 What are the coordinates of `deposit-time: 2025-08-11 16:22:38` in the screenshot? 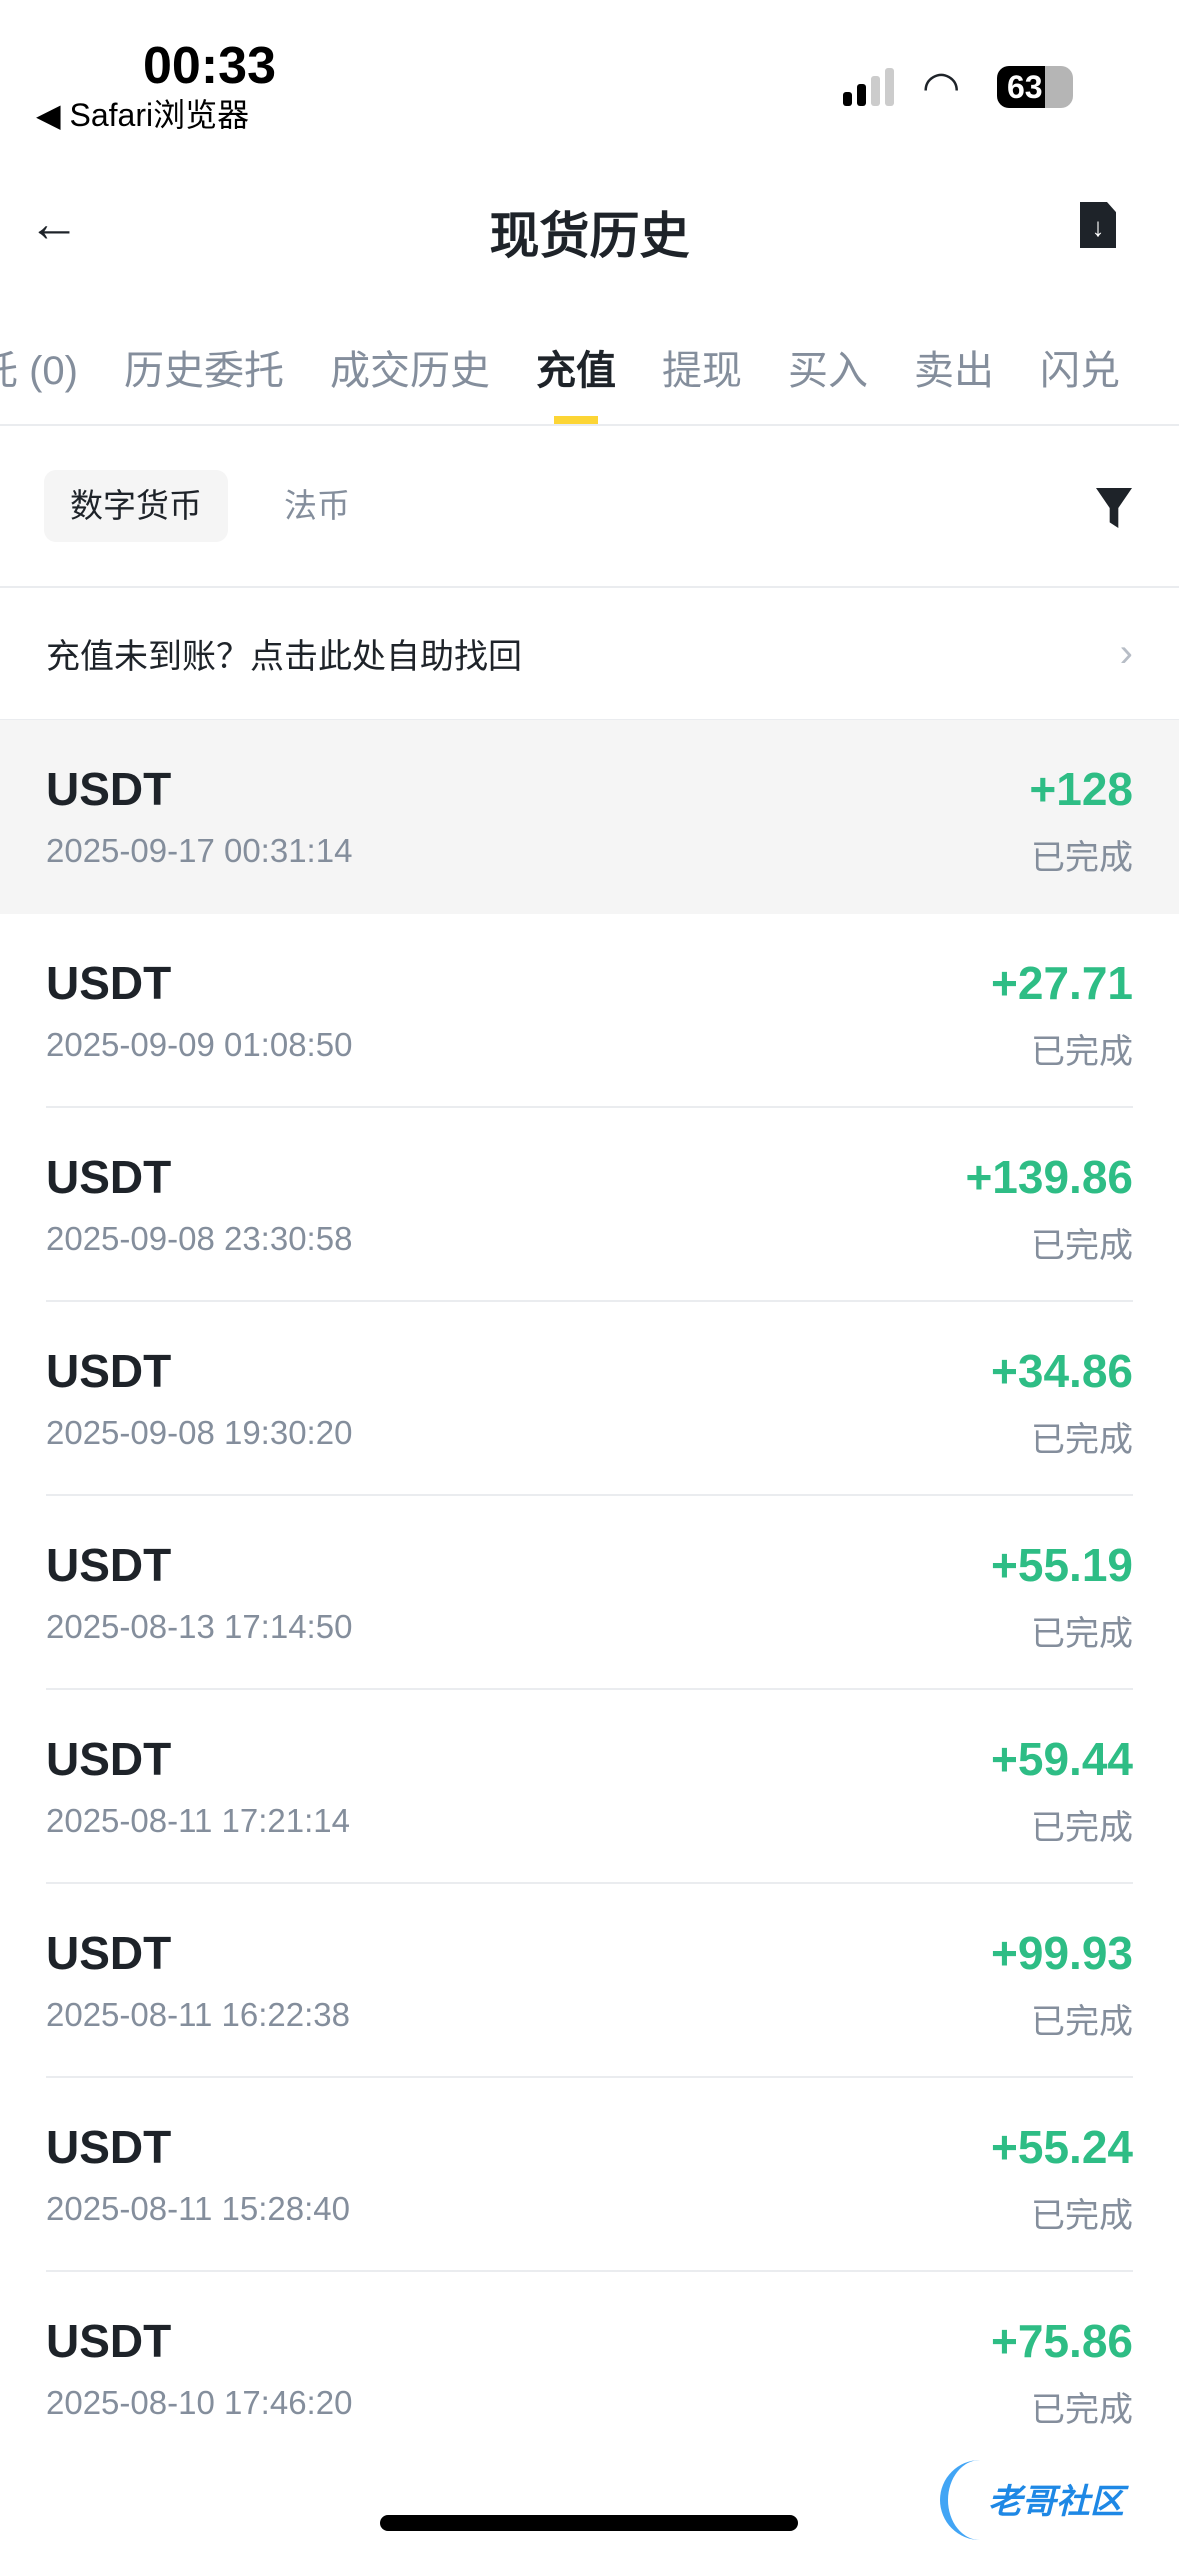 It's located at (198, 2014).